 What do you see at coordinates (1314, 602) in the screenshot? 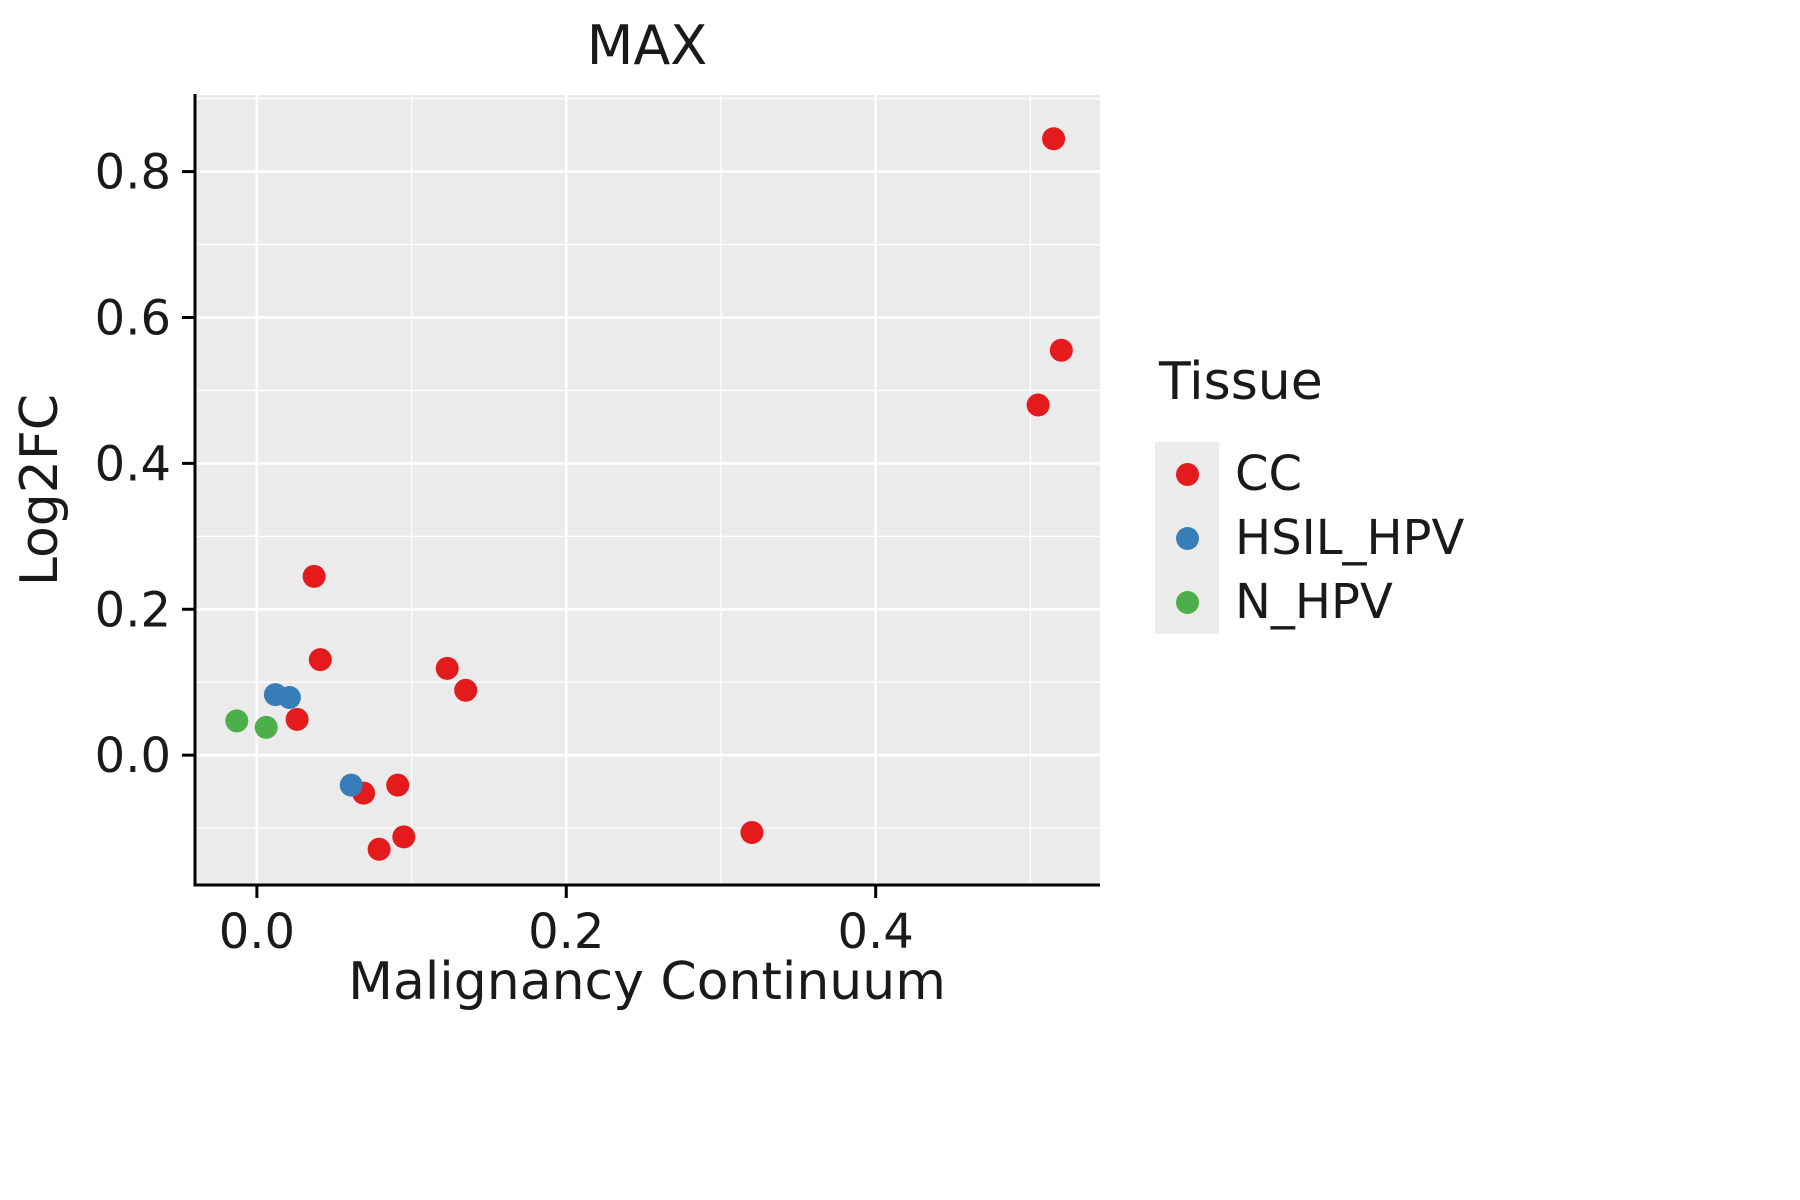
I see `legend-label: N_HPV` at bounding box center [1314, 602].